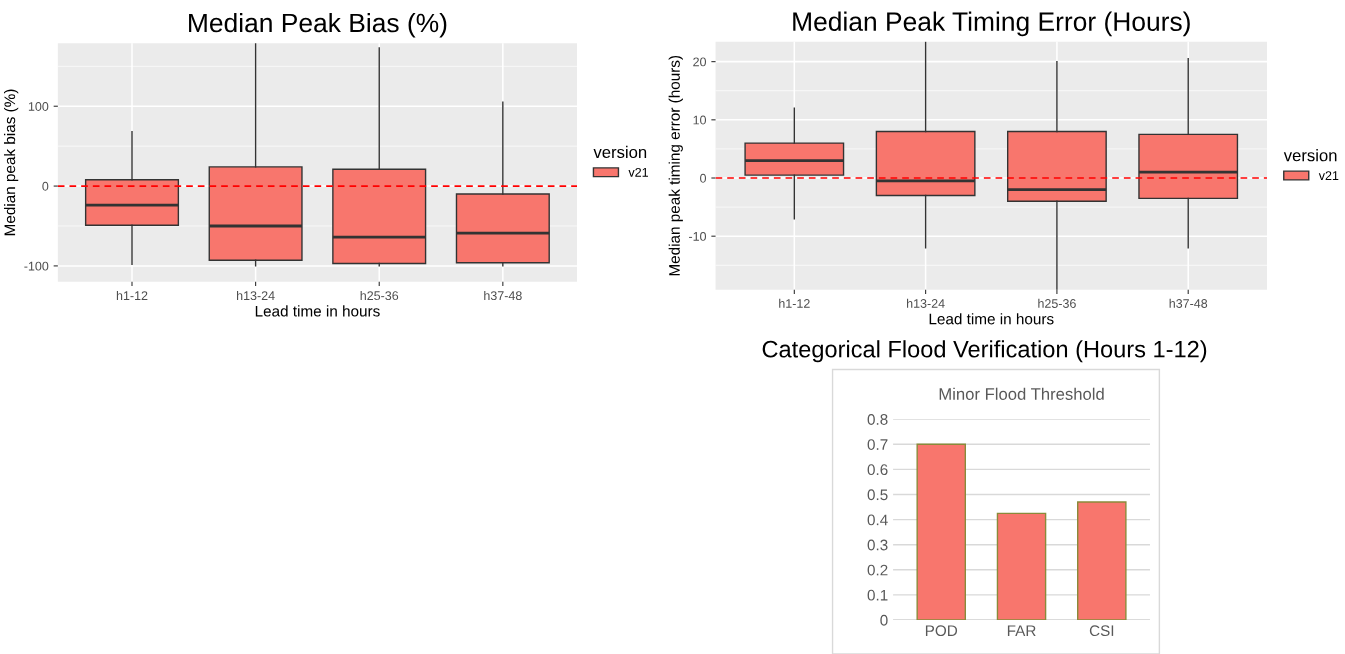 This screenshot has height=654, width=1345. I want to click on chart-title: Categorical Flood Verification (Hours 1-12), so click(984, 351).